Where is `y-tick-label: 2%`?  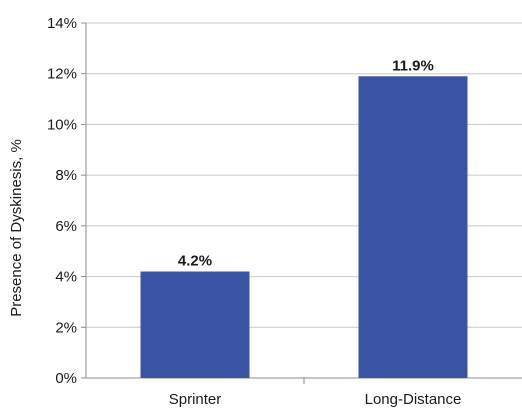
y-tick-label: 2% is located at coordinates (66, 327).